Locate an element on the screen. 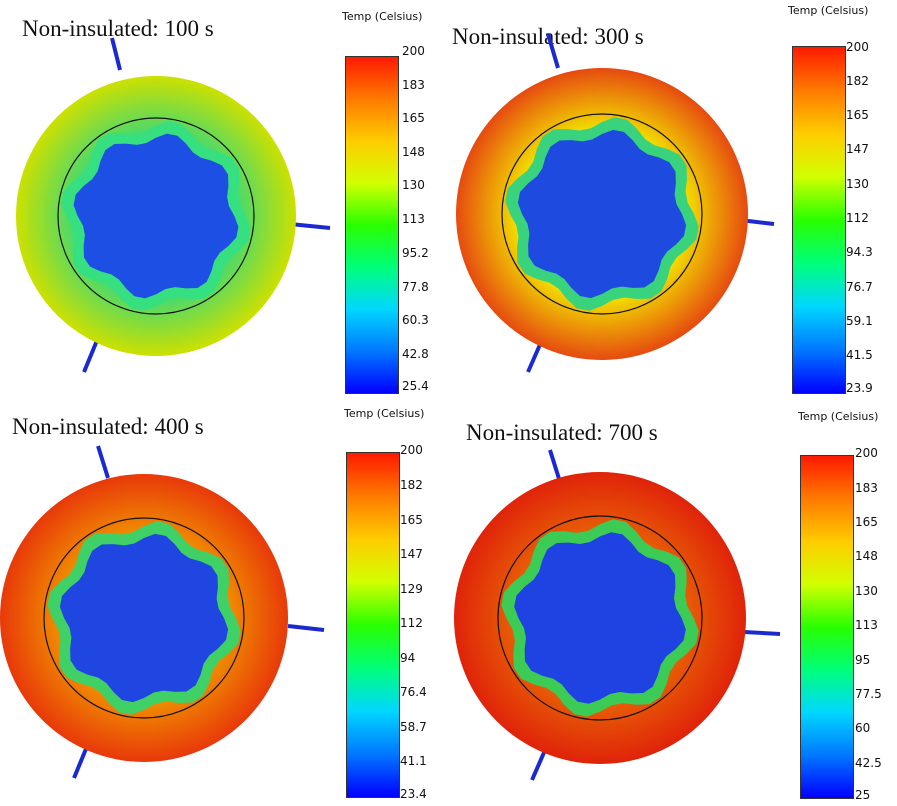  scale-tick: 76.4 is located at coordinates (413, 692).